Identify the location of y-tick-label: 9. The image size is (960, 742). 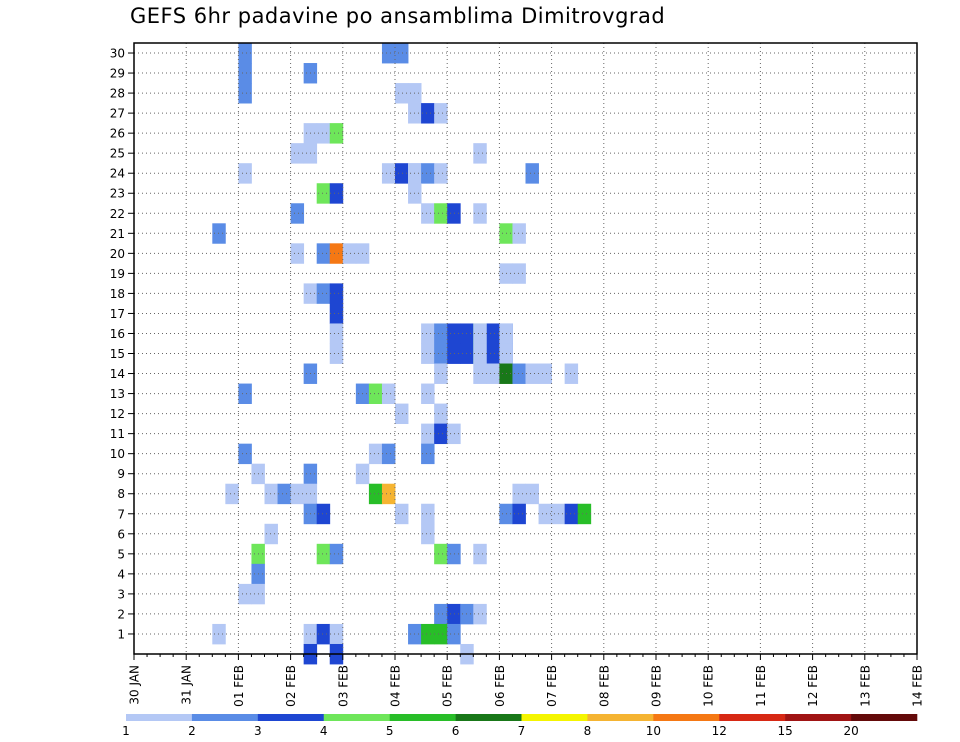
(121, 474).